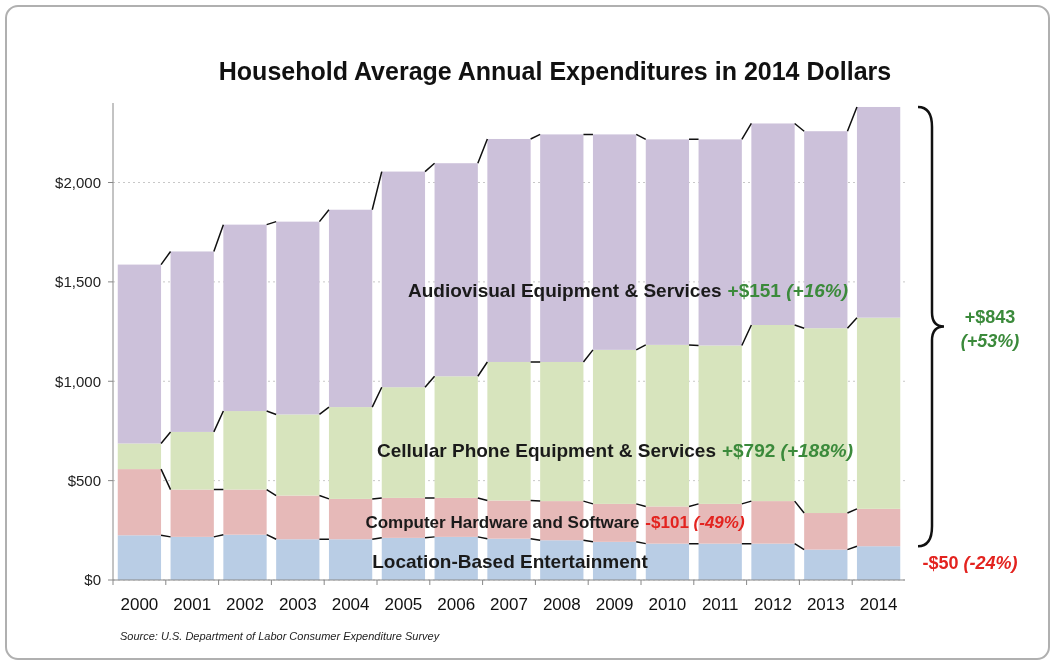 This screenshot has height=665, width=1055. I want to click on y-tick-label: $500, so click(84, 480).